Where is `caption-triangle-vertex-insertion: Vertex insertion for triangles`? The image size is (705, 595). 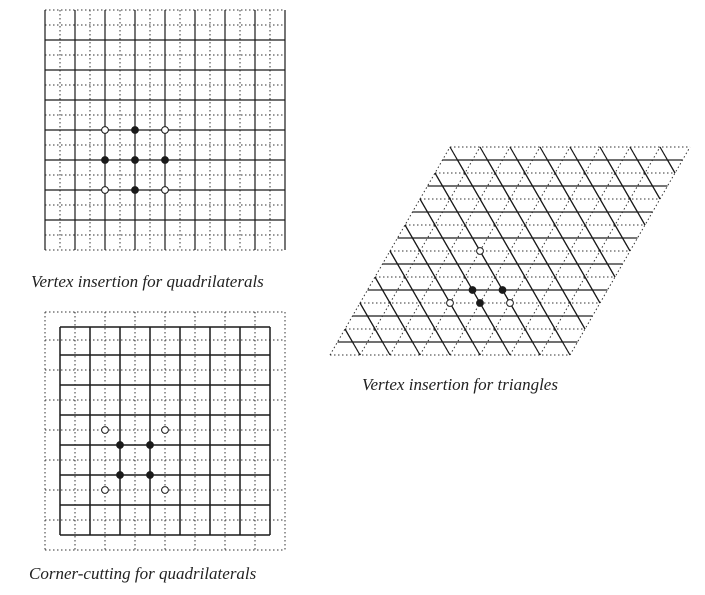 caption-triangle-vertex-insertion: Vertex insertion for triangles is located at coordinates (460, 384).